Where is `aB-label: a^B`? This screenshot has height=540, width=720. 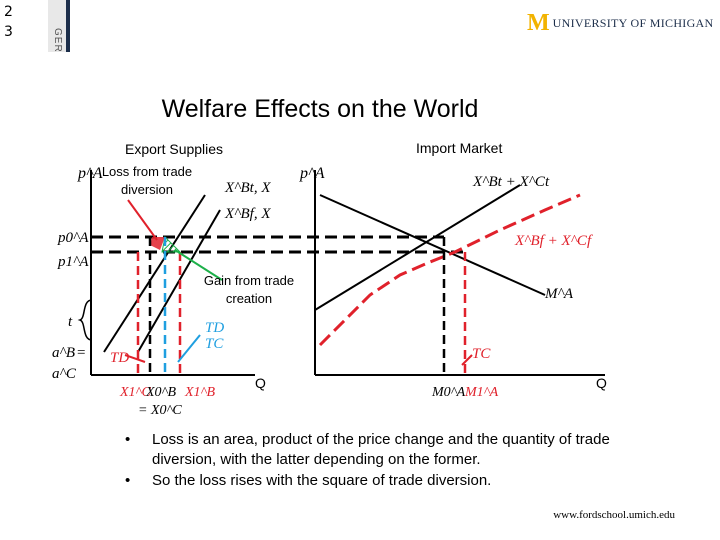 aB-label: a^B is located at coordinates (63, 353).